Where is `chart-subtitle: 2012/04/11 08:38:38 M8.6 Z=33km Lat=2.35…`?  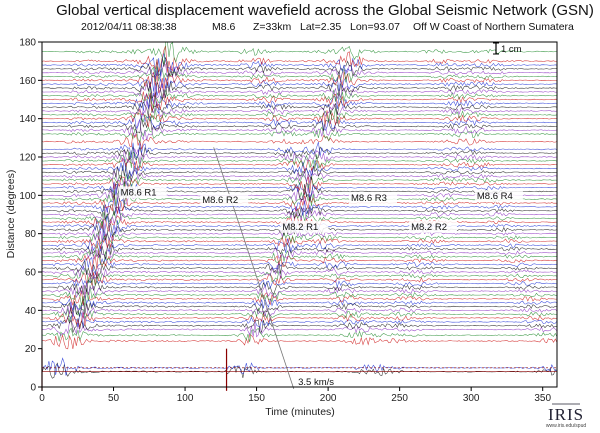 chart-subtitle: 2012/04/11 08:38:38 M8.6 Z=33km Lat=2.35… is located at coordinates (327, 27).